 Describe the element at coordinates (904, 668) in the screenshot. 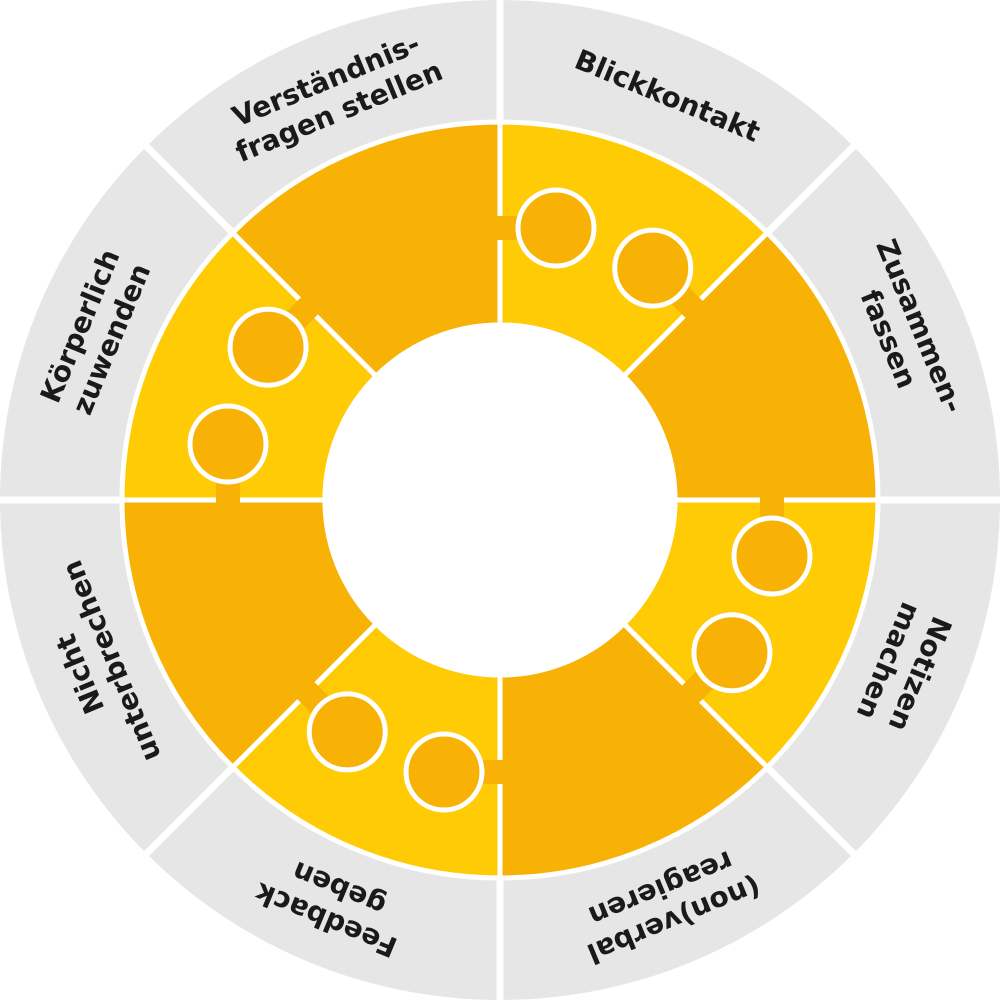

I see `segment-label-notizen-machen: Notizenmachen` at that location.